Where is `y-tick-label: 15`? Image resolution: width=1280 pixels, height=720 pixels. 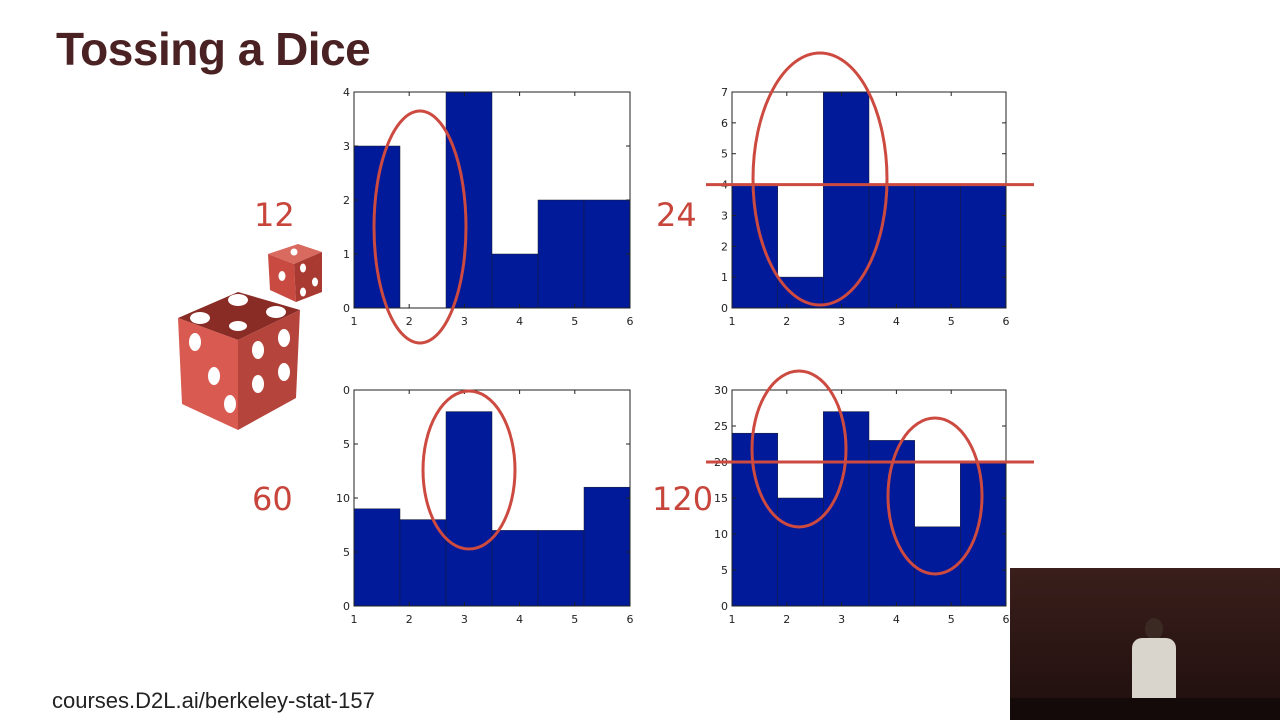
y-tick-label: 15 is located at coordinates (721, 498).